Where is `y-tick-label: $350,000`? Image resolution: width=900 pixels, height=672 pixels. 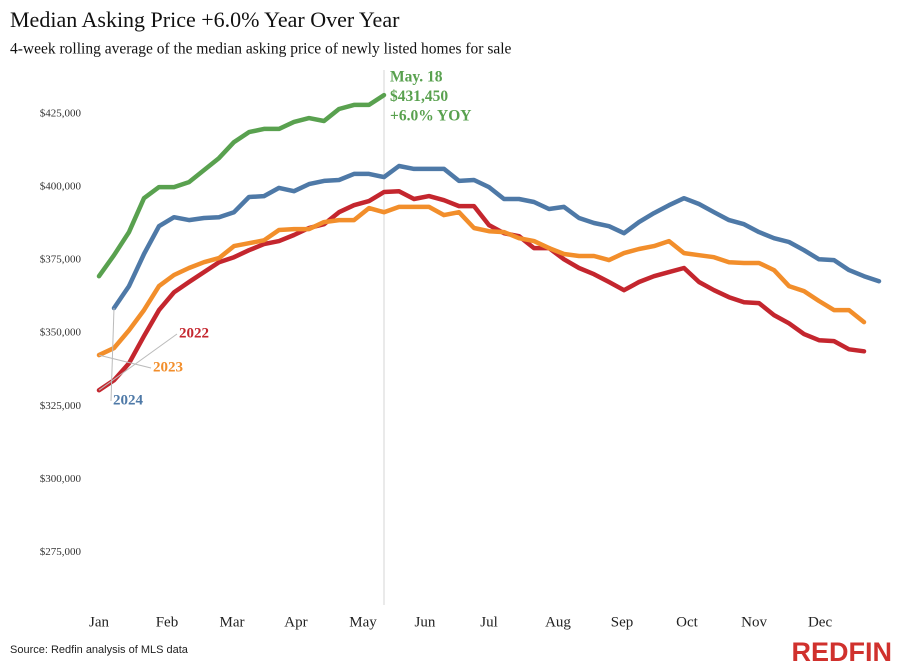 y-tick-label: $350,000 is located at coordinates (61, 333).